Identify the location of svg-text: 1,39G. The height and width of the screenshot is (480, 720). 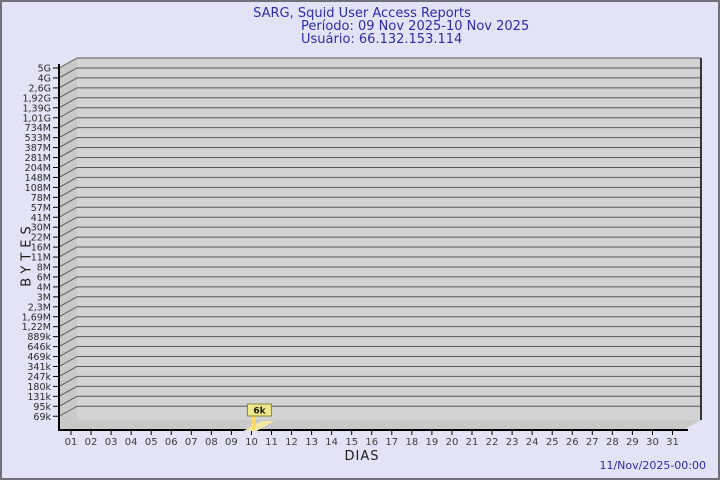
(36, 108).